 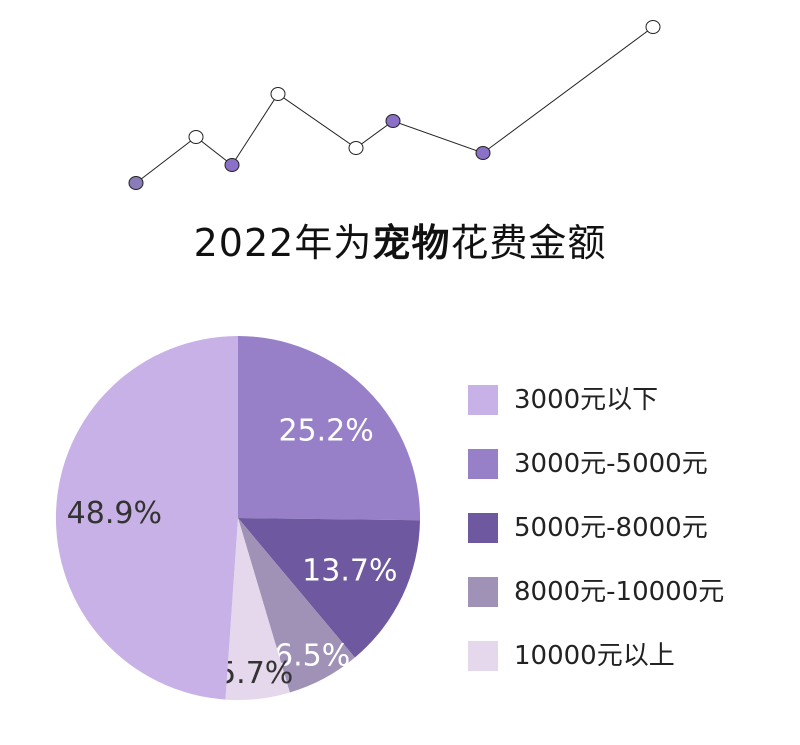 I want to click on legend-item: 3000元以下, so click(x=618, y=400).